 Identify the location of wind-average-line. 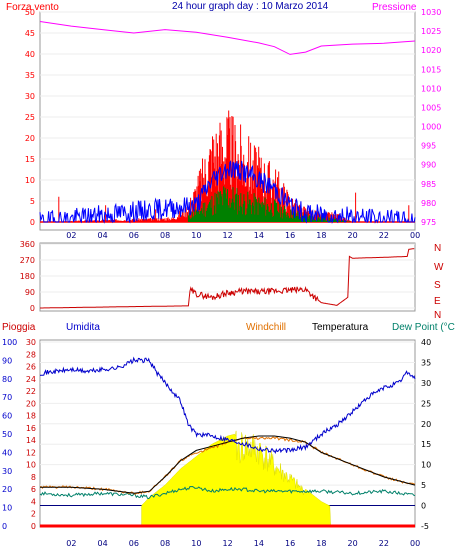
(227, 192).